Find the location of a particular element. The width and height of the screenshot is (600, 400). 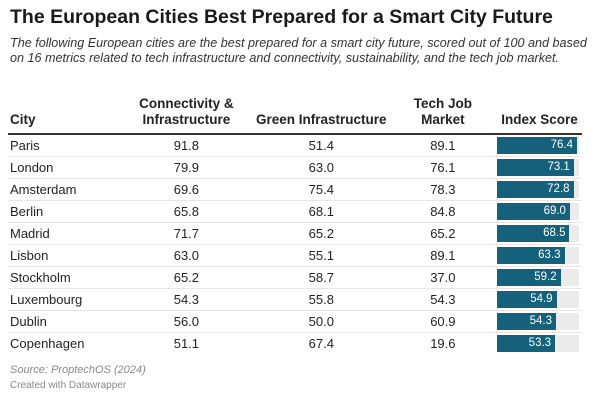

table-row: Dublin 56.0 50.0 60.9 54.3 is located at coordinates (295, 321).